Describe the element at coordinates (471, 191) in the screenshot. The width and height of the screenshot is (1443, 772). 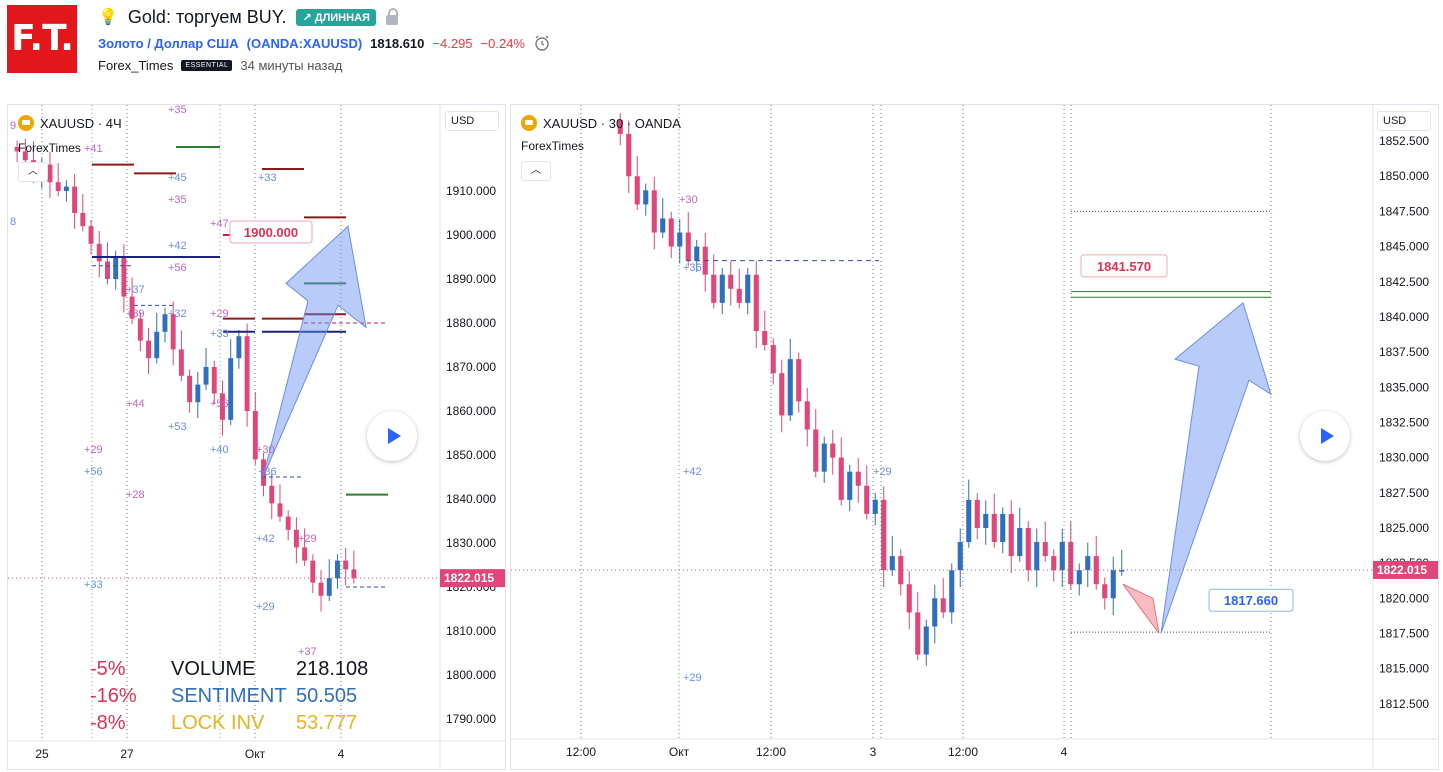
I see `y-tick-label: 1910.000` at that location.